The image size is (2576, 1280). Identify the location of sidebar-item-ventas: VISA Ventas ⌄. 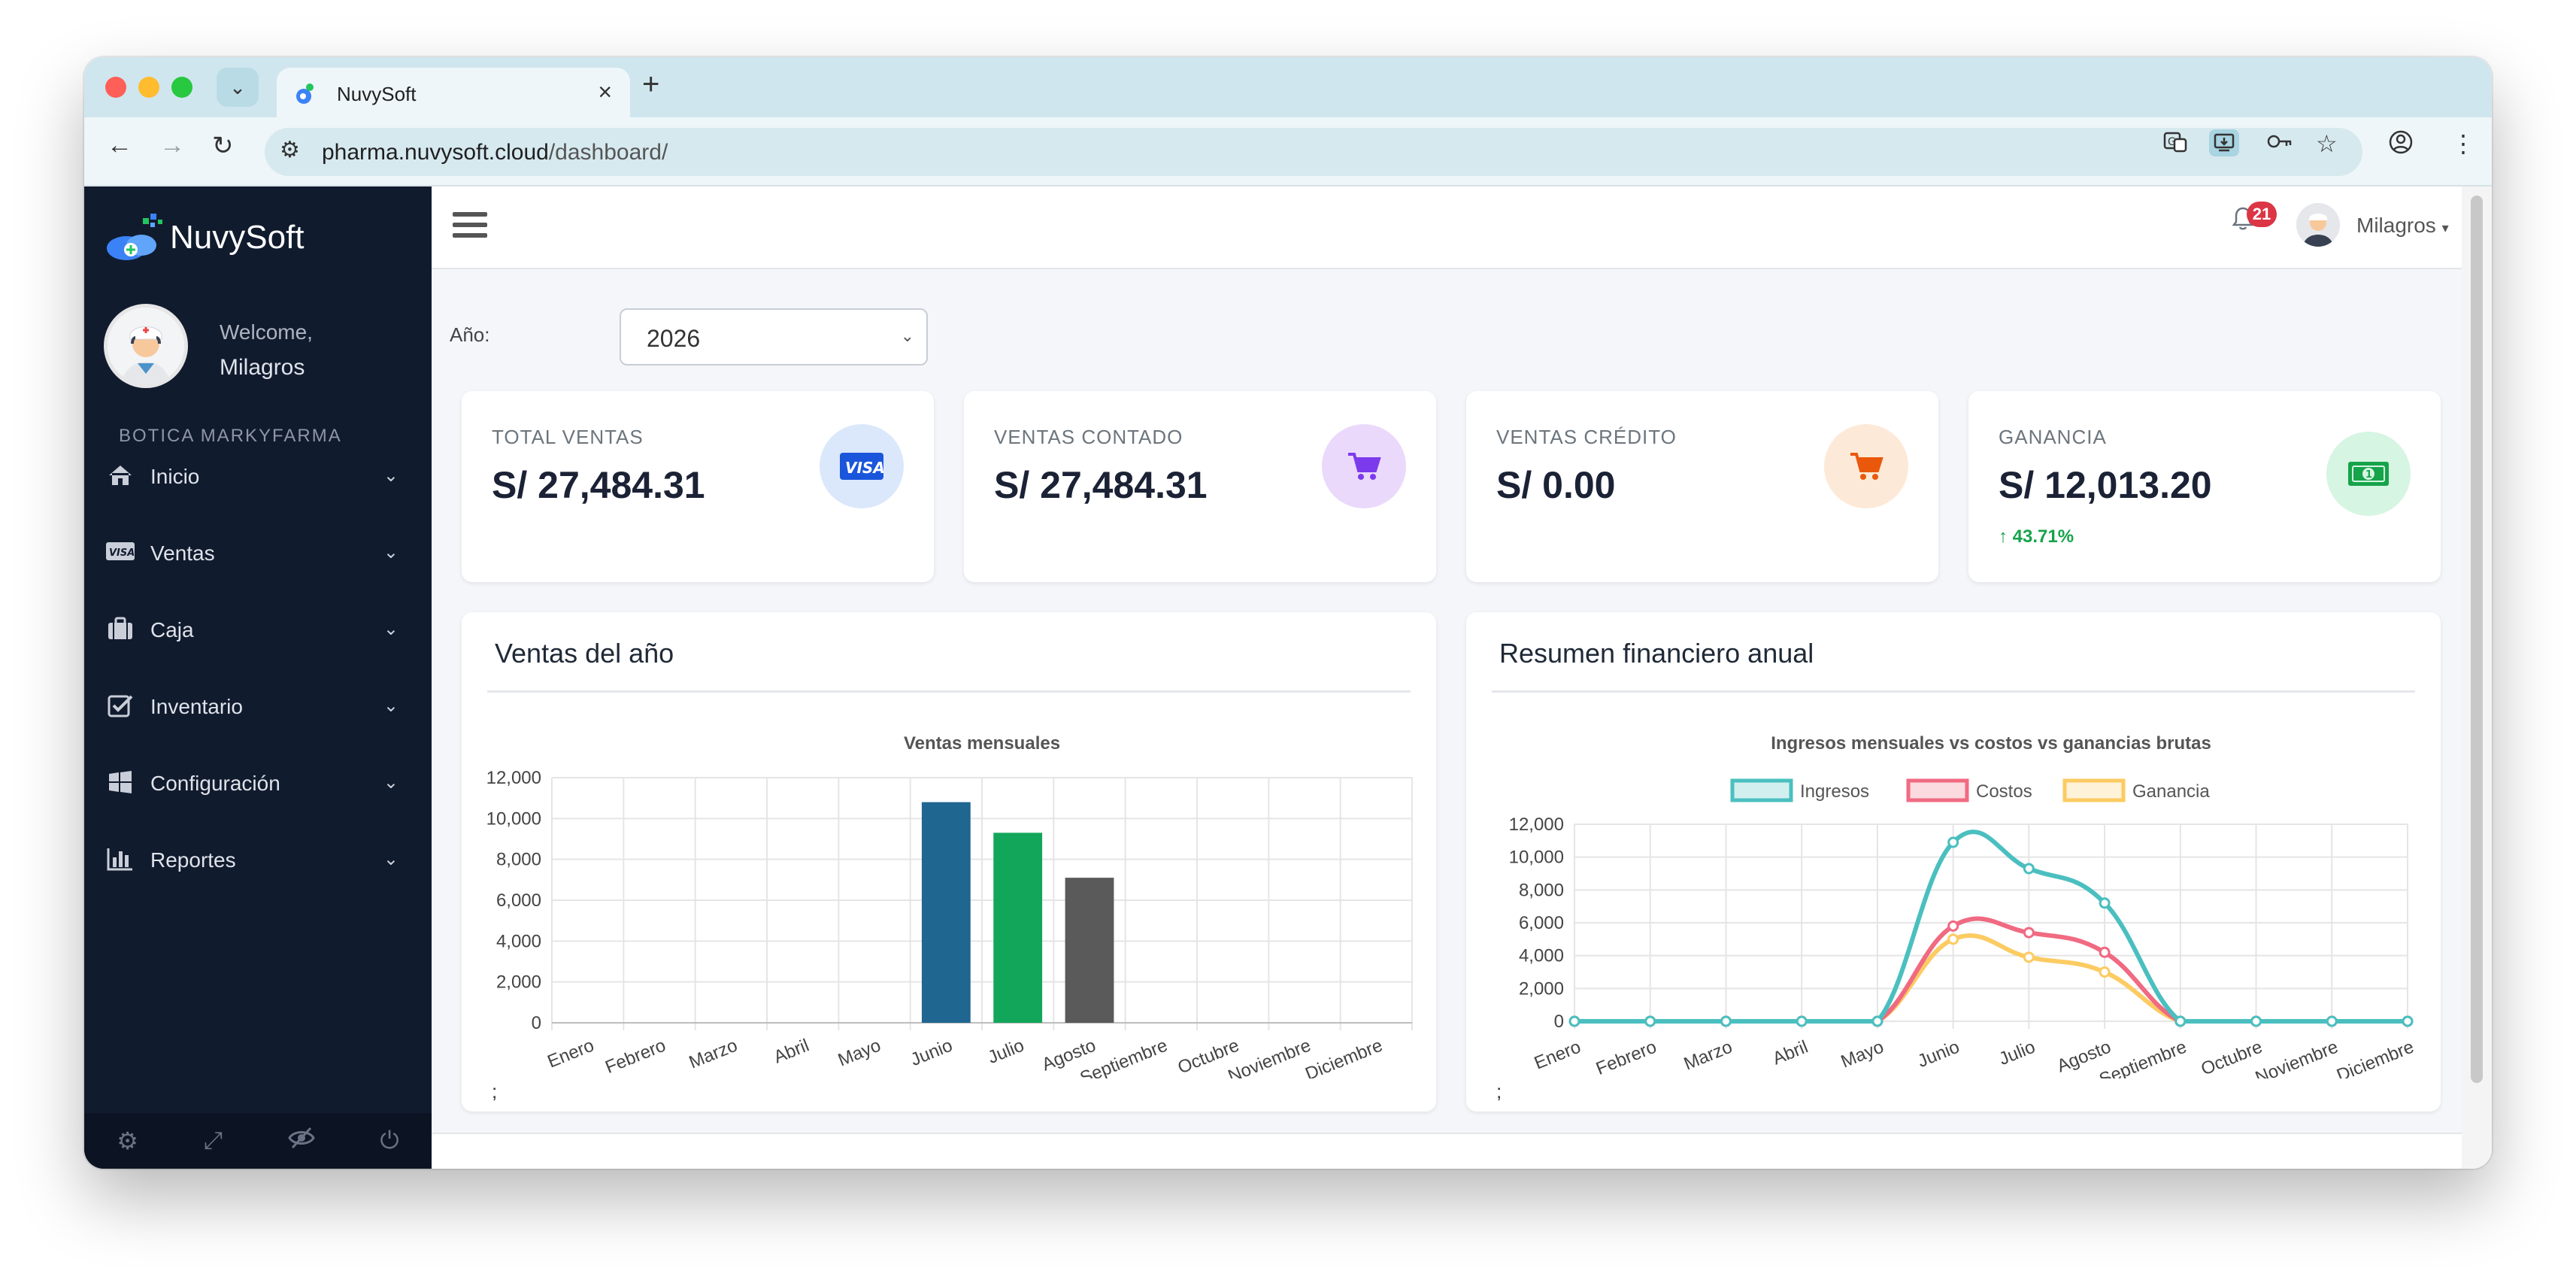
(258, 553).